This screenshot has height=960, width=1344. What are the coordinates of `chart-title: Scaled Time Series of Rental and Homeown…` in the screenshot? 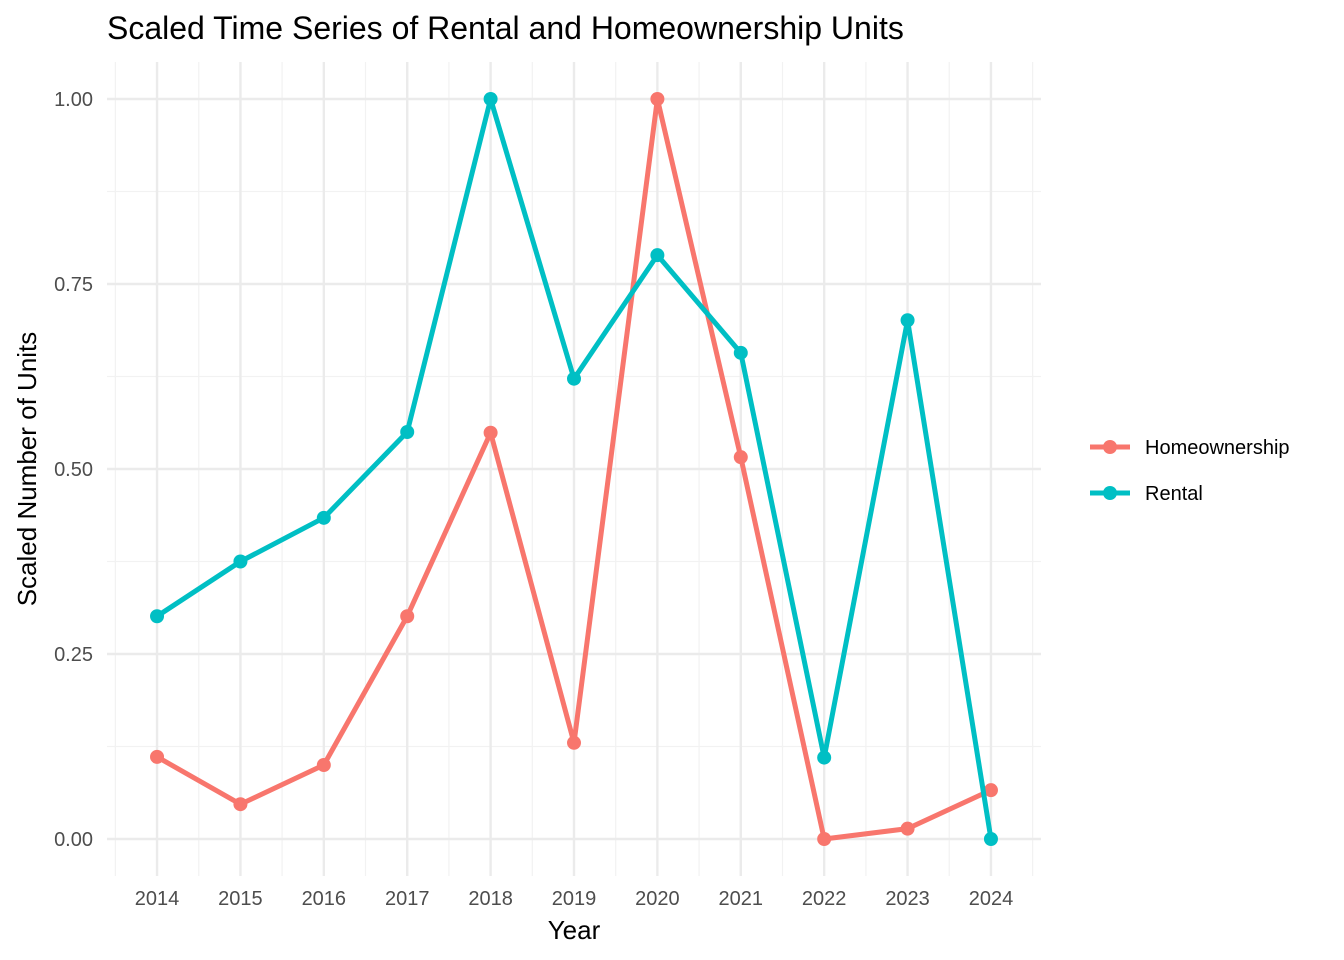 It's located at (505, 28).